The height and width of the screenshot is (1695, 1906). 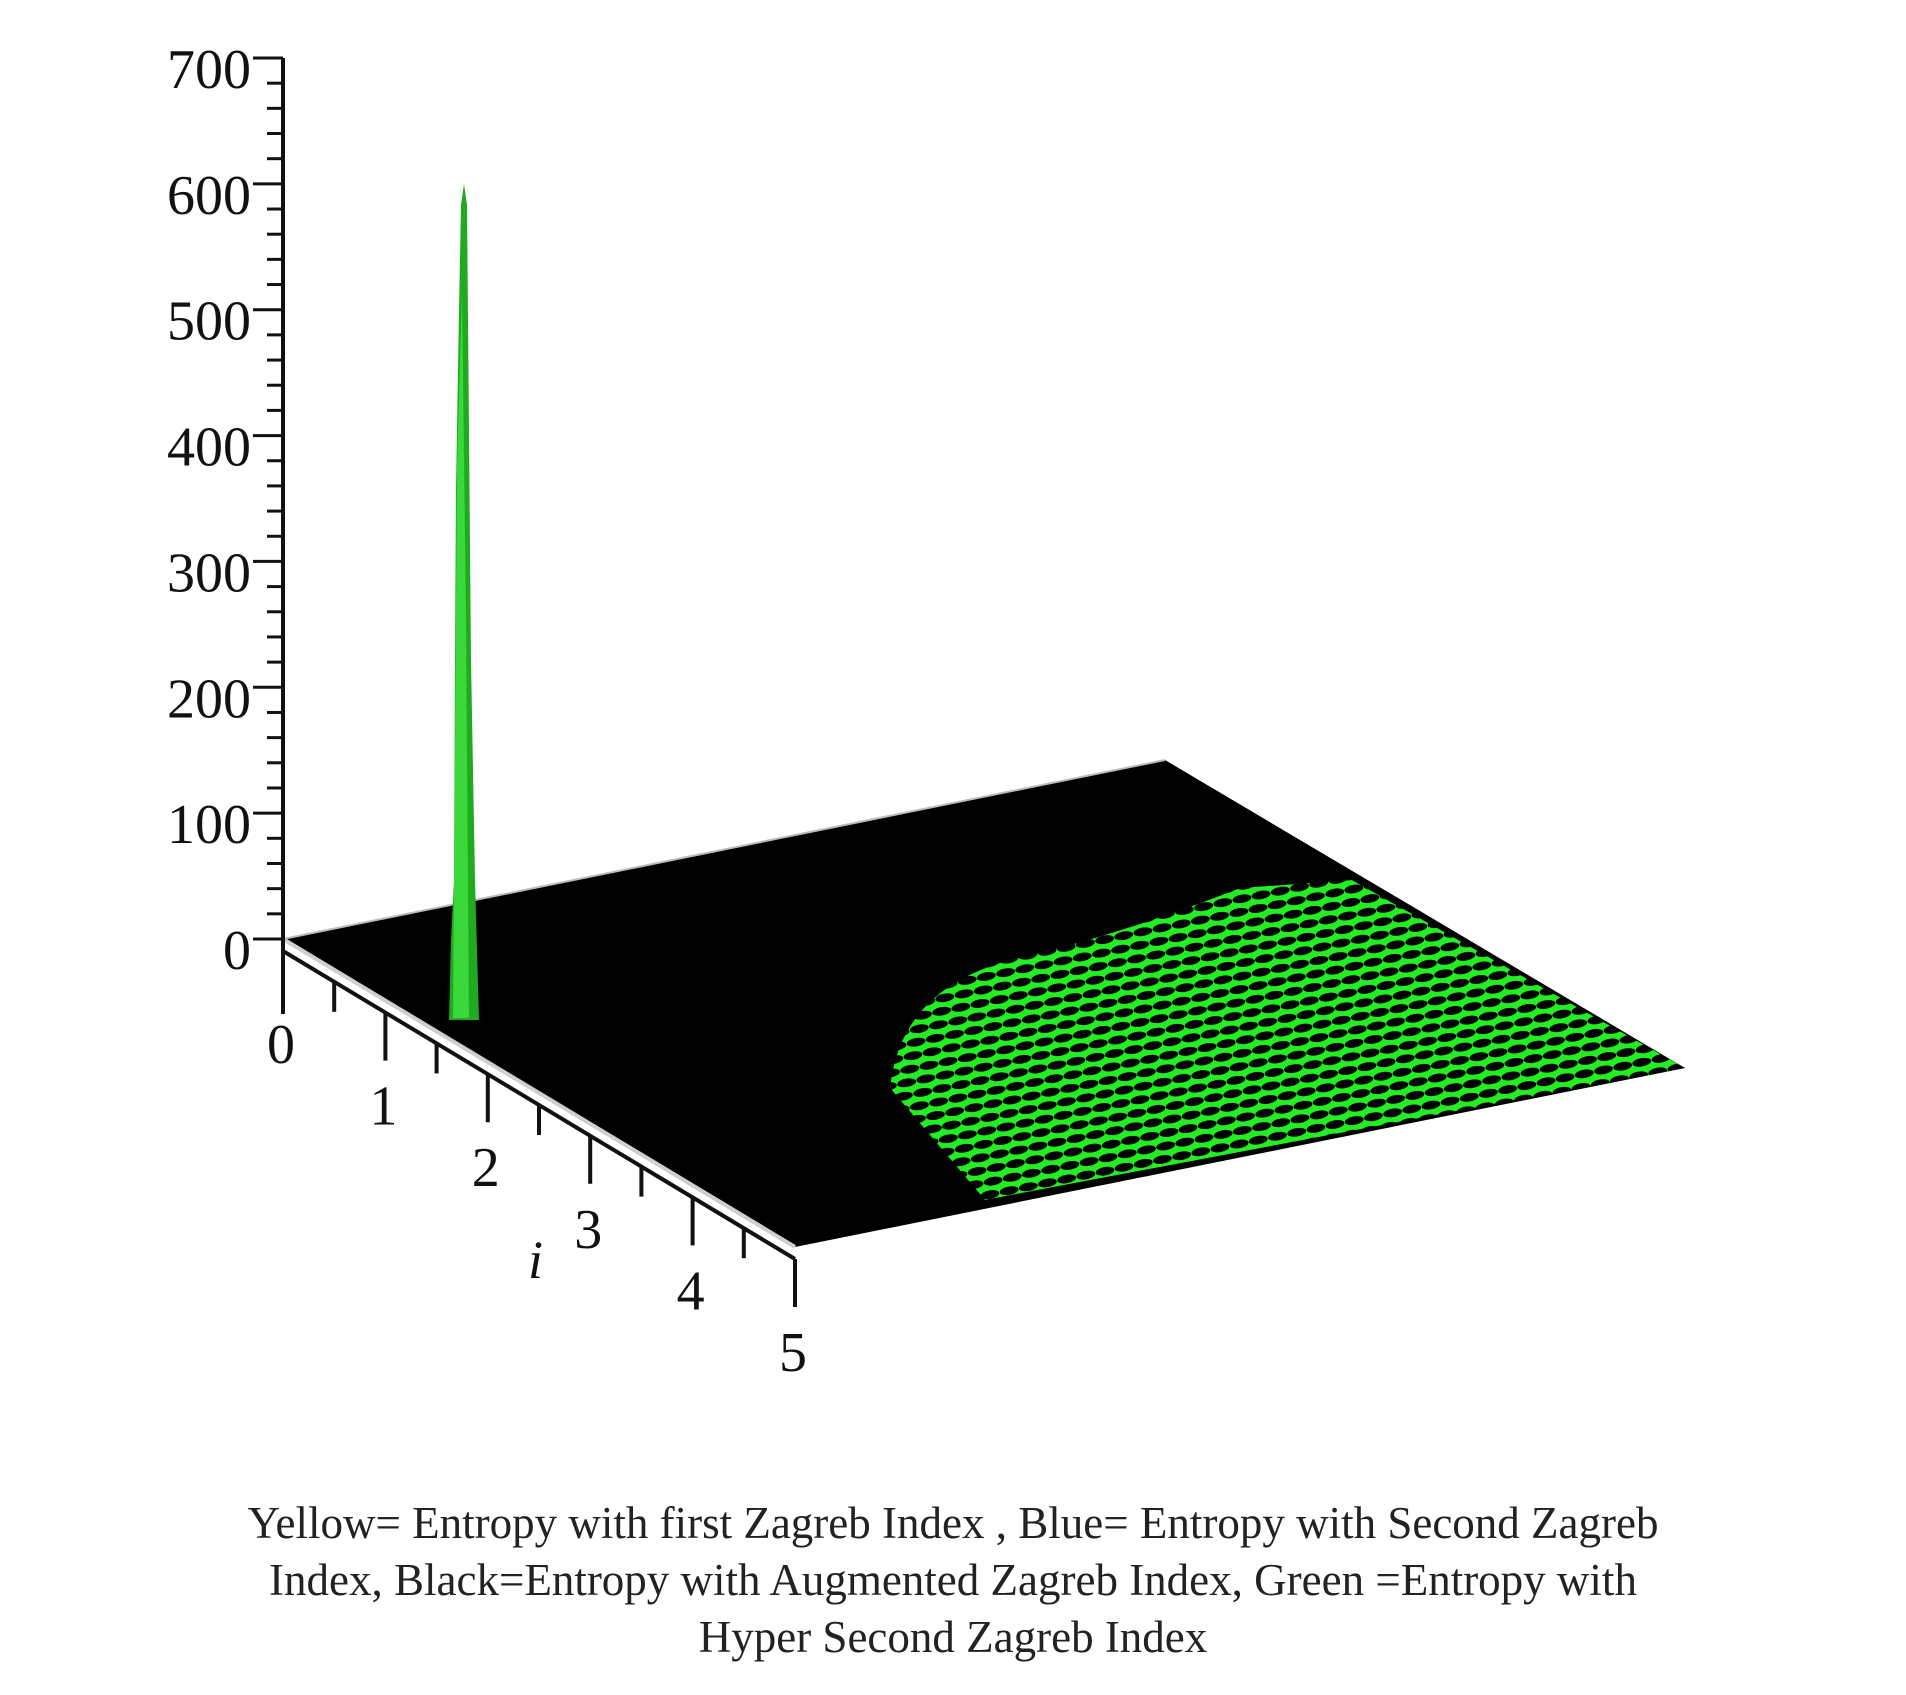 What do you see at coordinates (281, 1045) in the screenshot?
I see `i-tick-label: 0` at bounding box center [281, 1045].